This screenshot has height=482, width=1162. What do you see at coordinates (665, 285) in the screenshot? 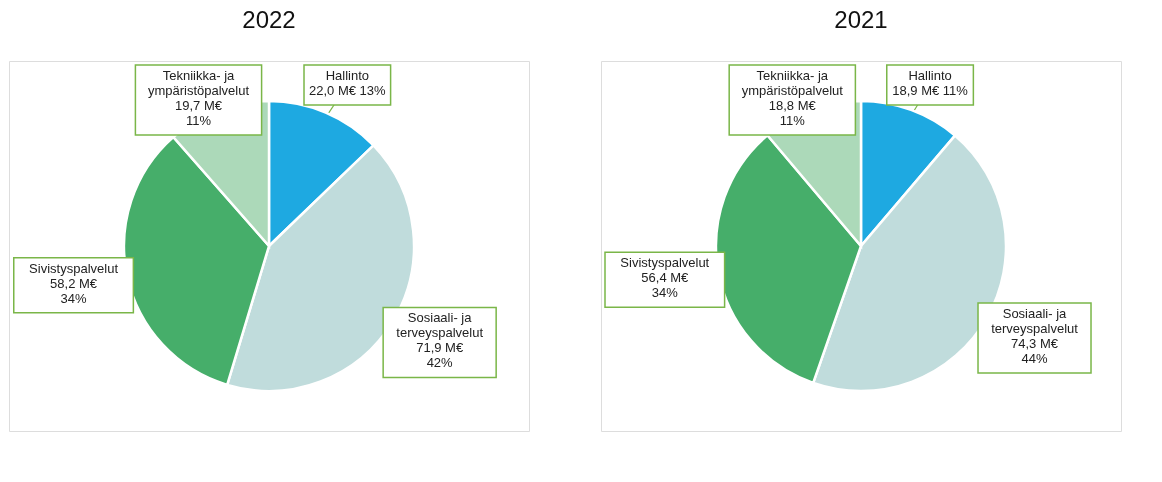
I see `data-label: 56,4 M€ 34%` at bounding box center [665, 285].